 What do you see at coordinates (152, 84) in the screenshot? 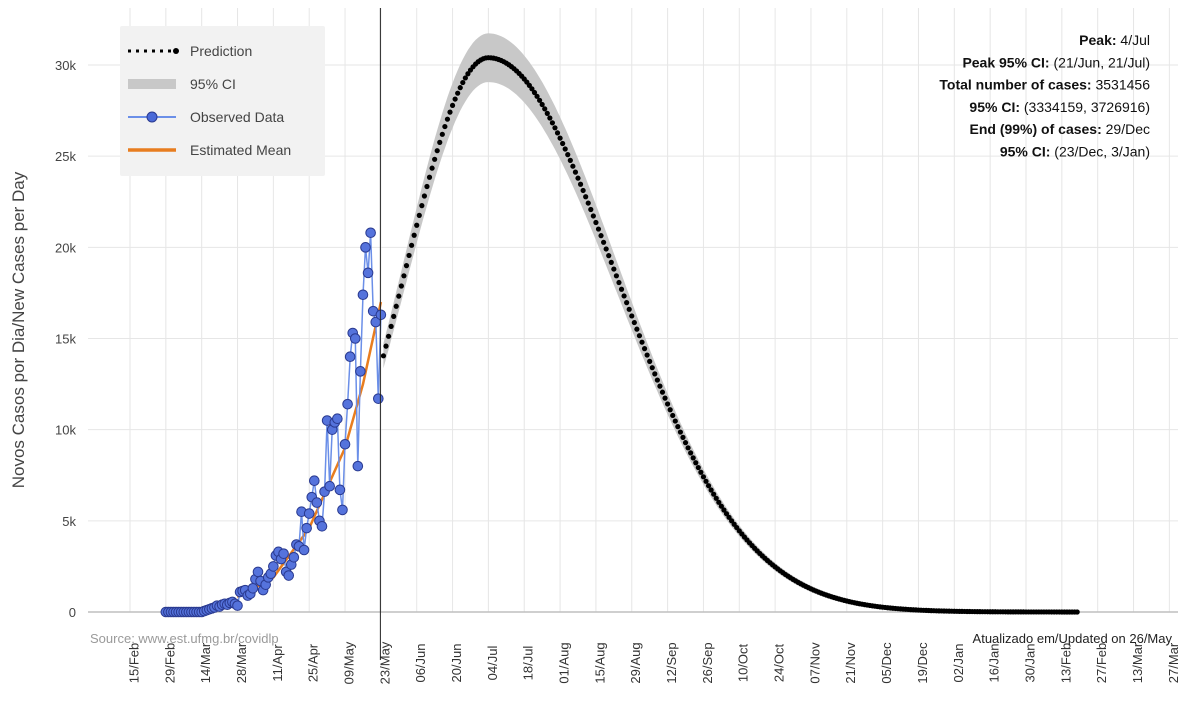
I see `legend-swatch-ci` at bounding box center [152, 84].